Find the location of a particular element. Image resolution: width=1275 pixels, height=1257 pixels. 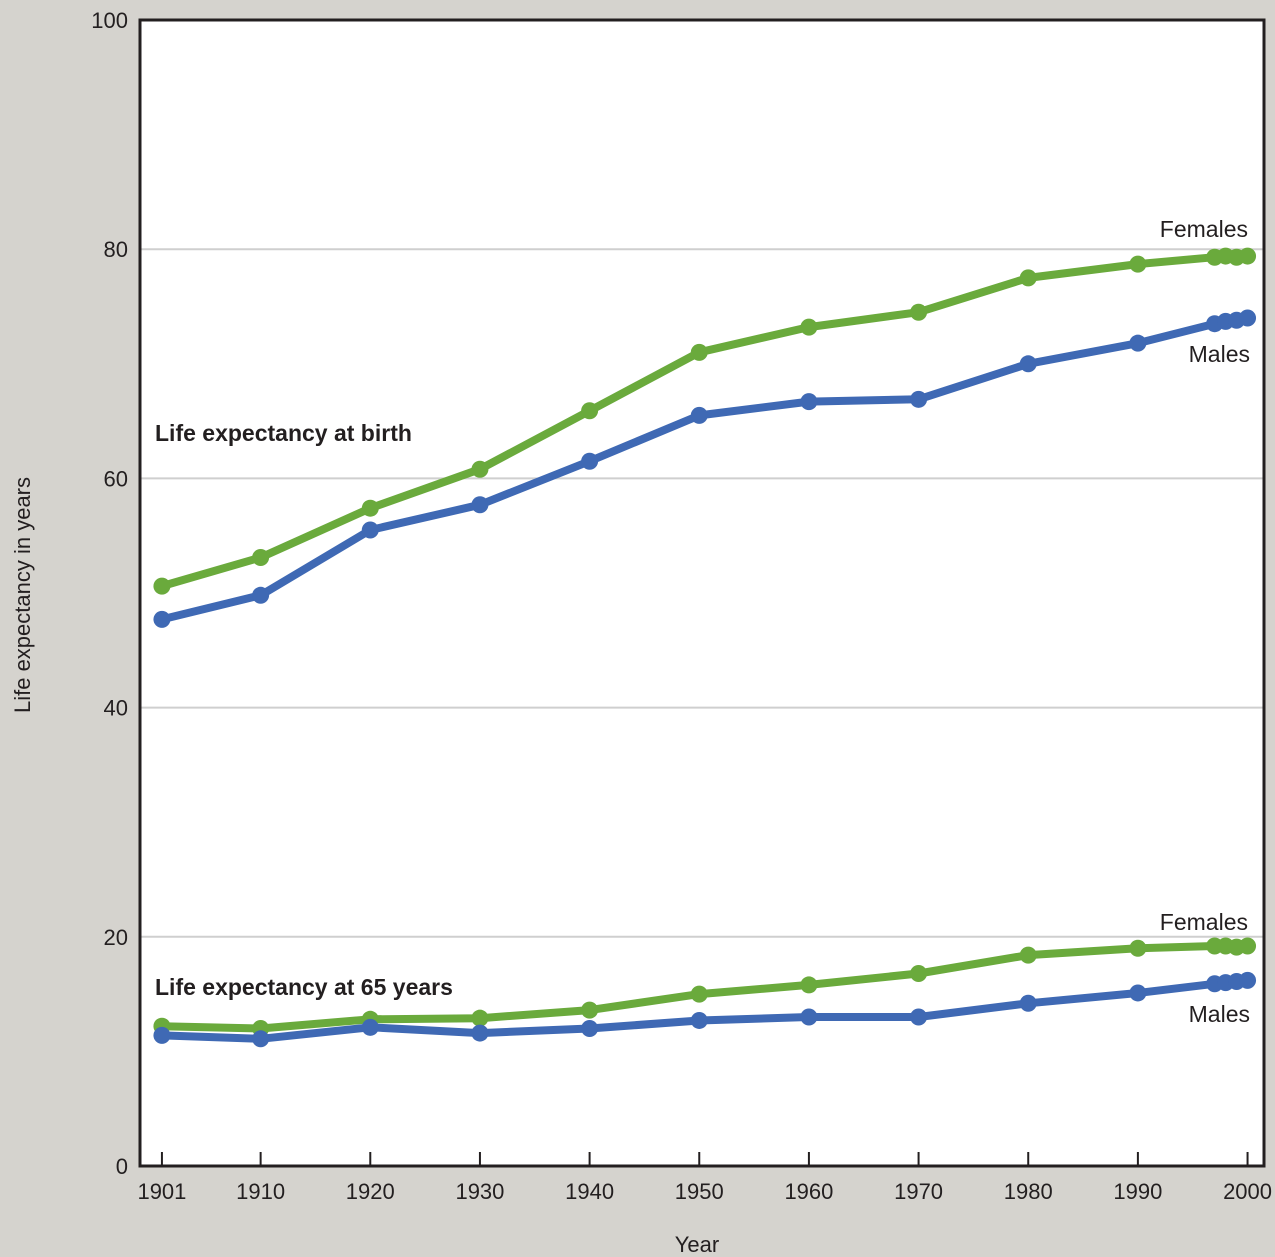

x-tick-label-1990: 1990 is located at coordinates (1137, 1191).